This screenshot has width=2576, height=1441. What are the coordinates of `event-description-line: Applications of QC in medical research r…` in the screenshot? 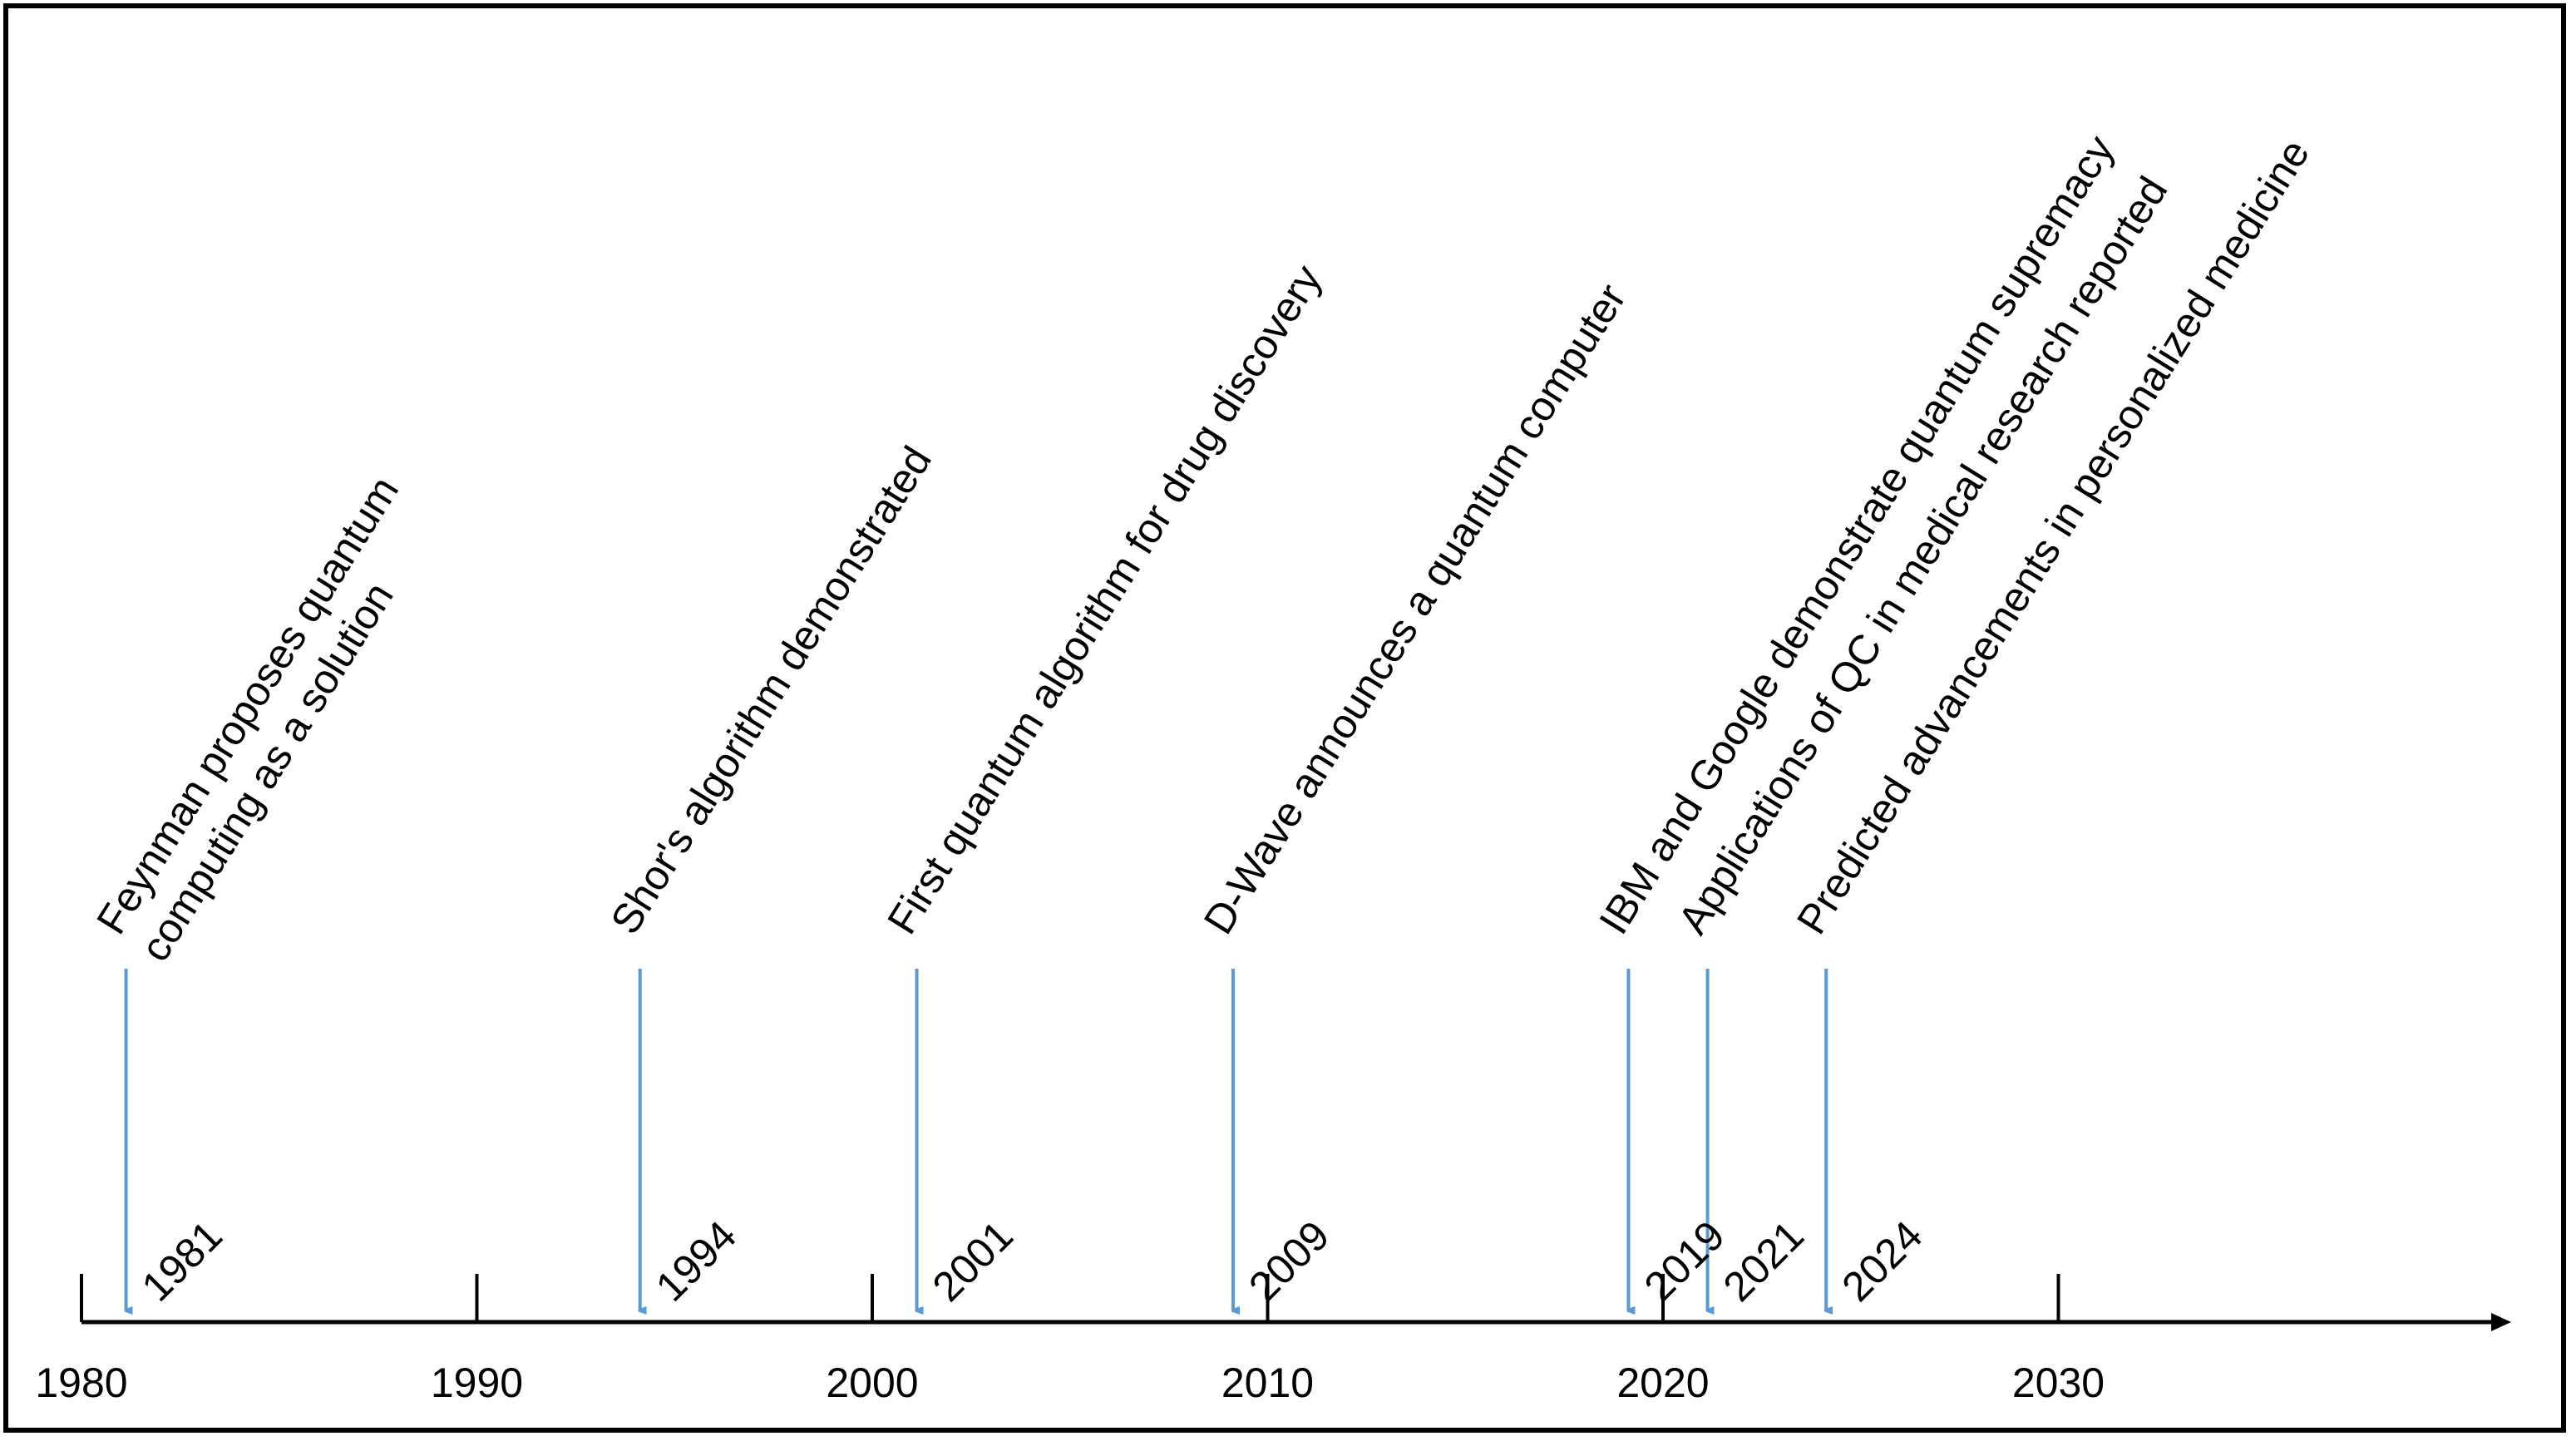 It's located at (1923, 555).